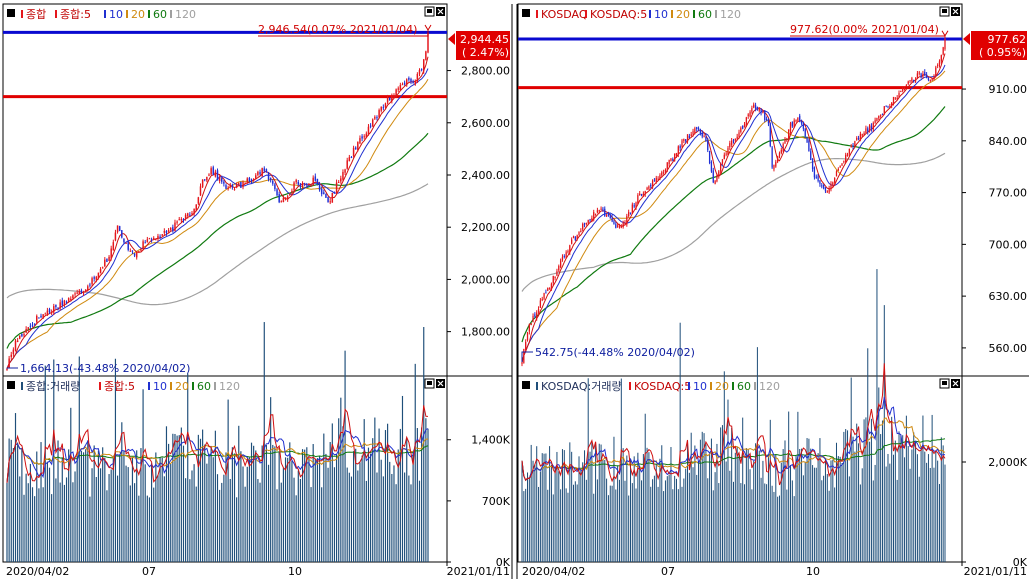 This screenshot has width=1029, height=583. What do you see at coordinates (100, 386) in the screenshot?
I see `legend-ma-swatch` at bounding box center [100, 386].